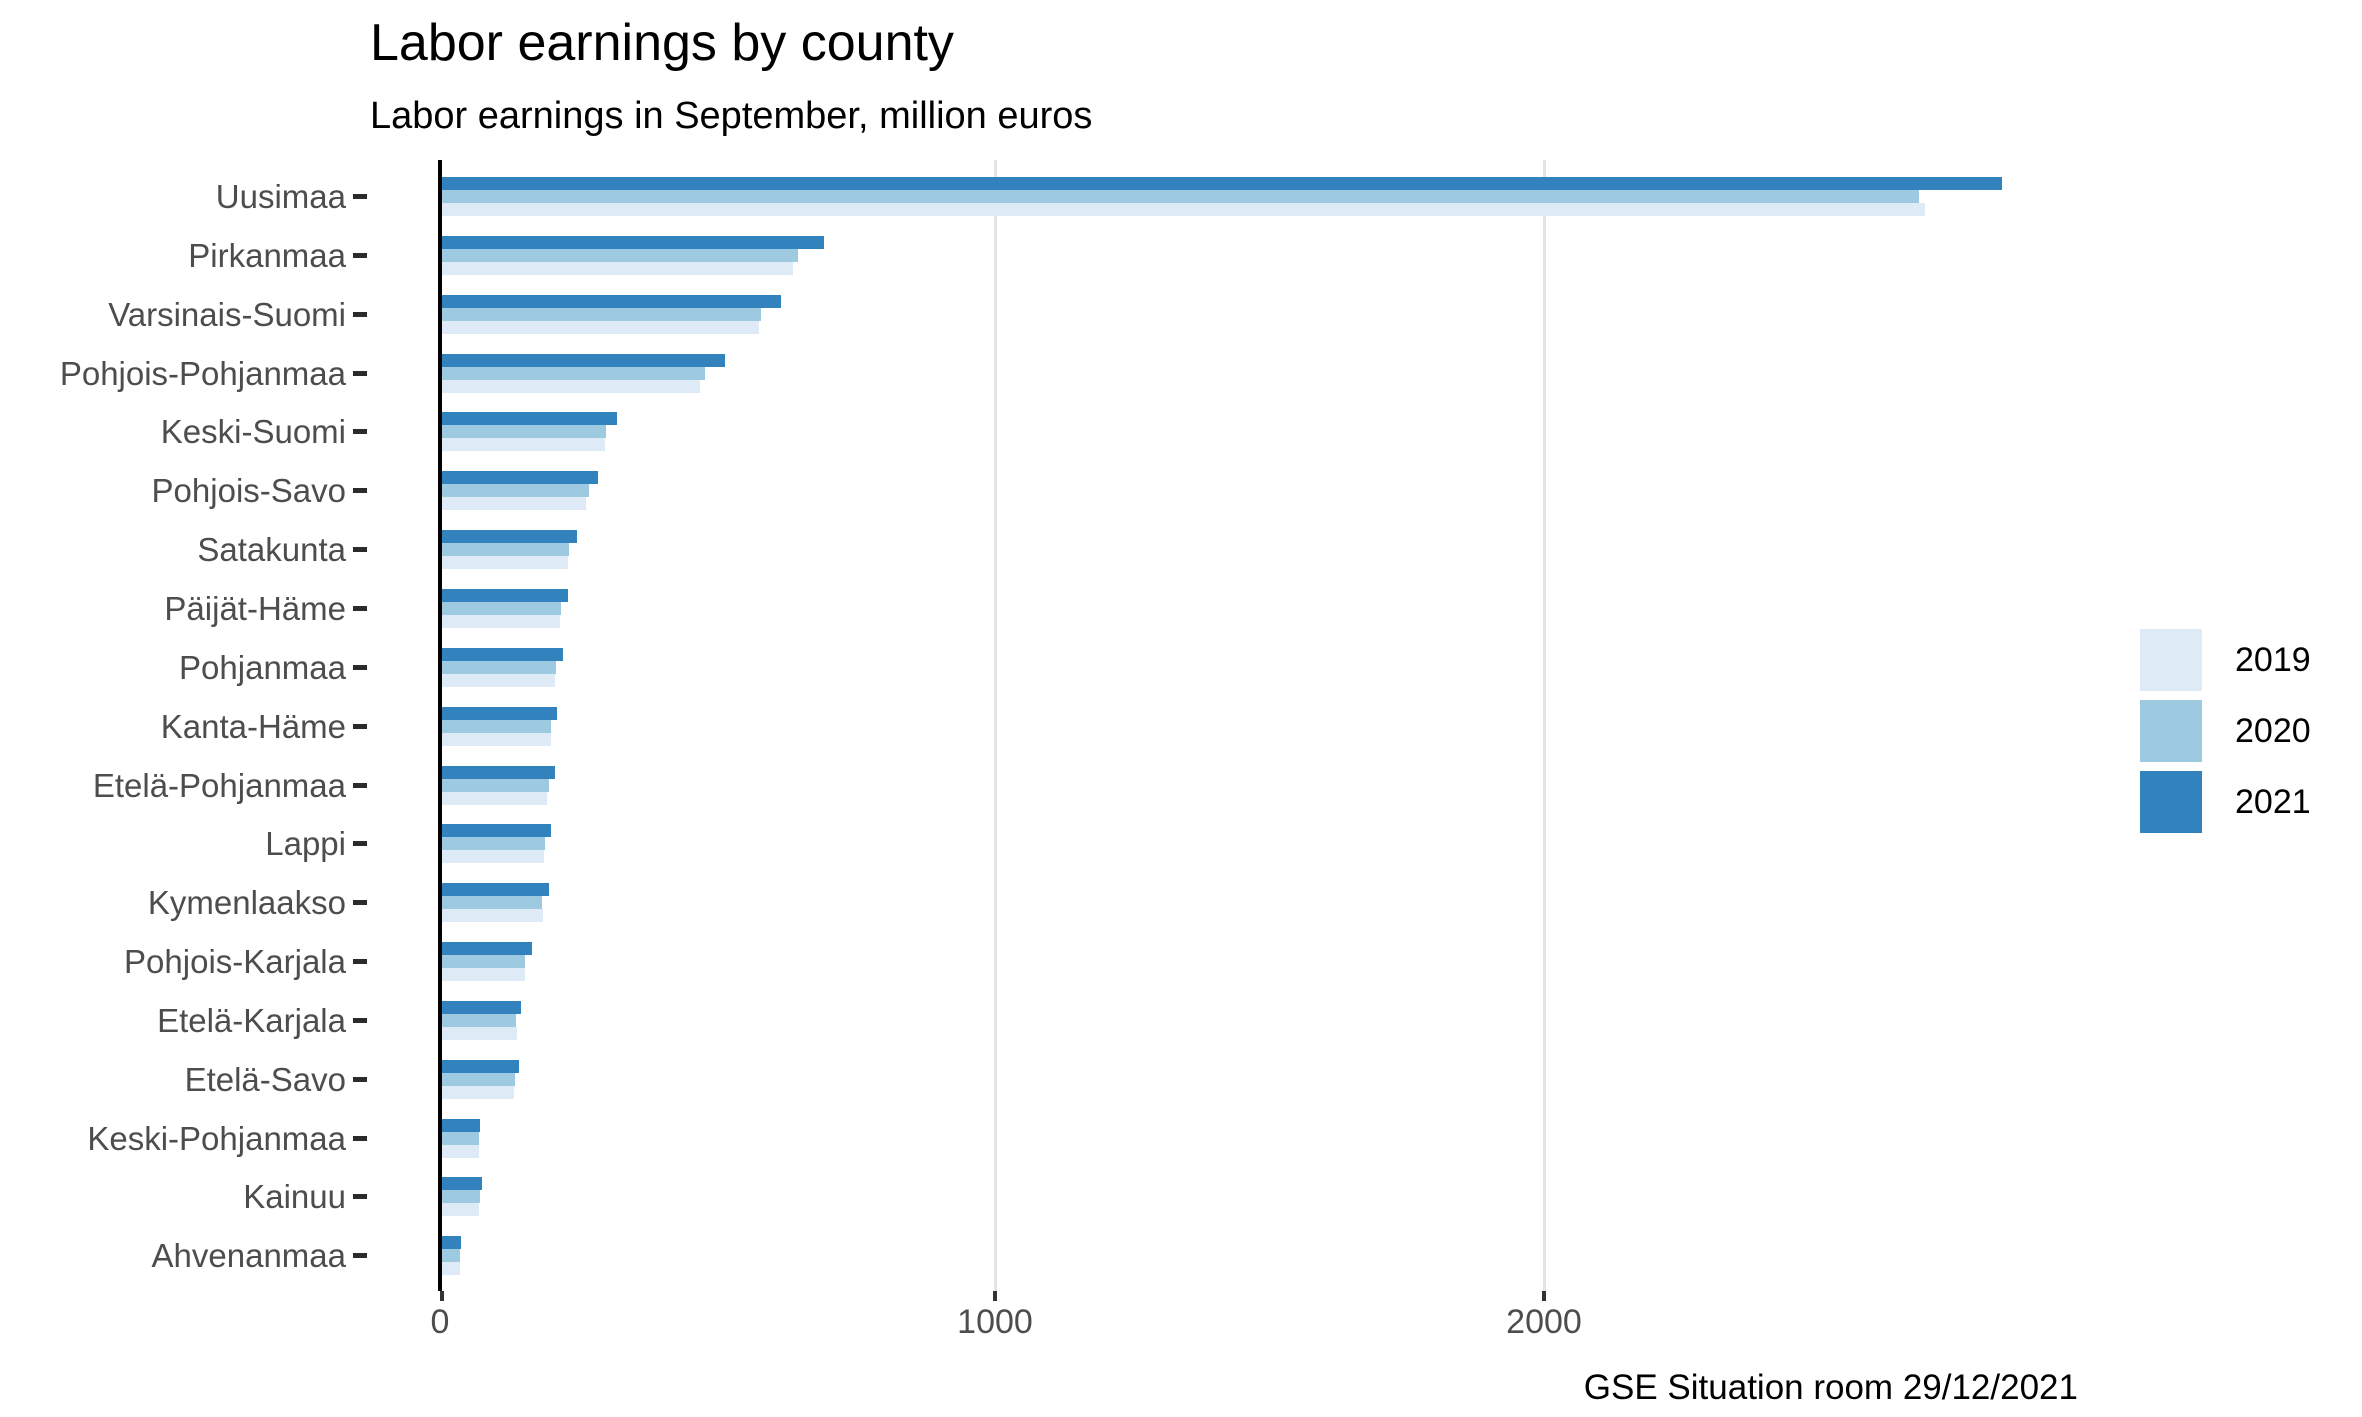  I want to click on legend-key-2019, so click(2171, 660).